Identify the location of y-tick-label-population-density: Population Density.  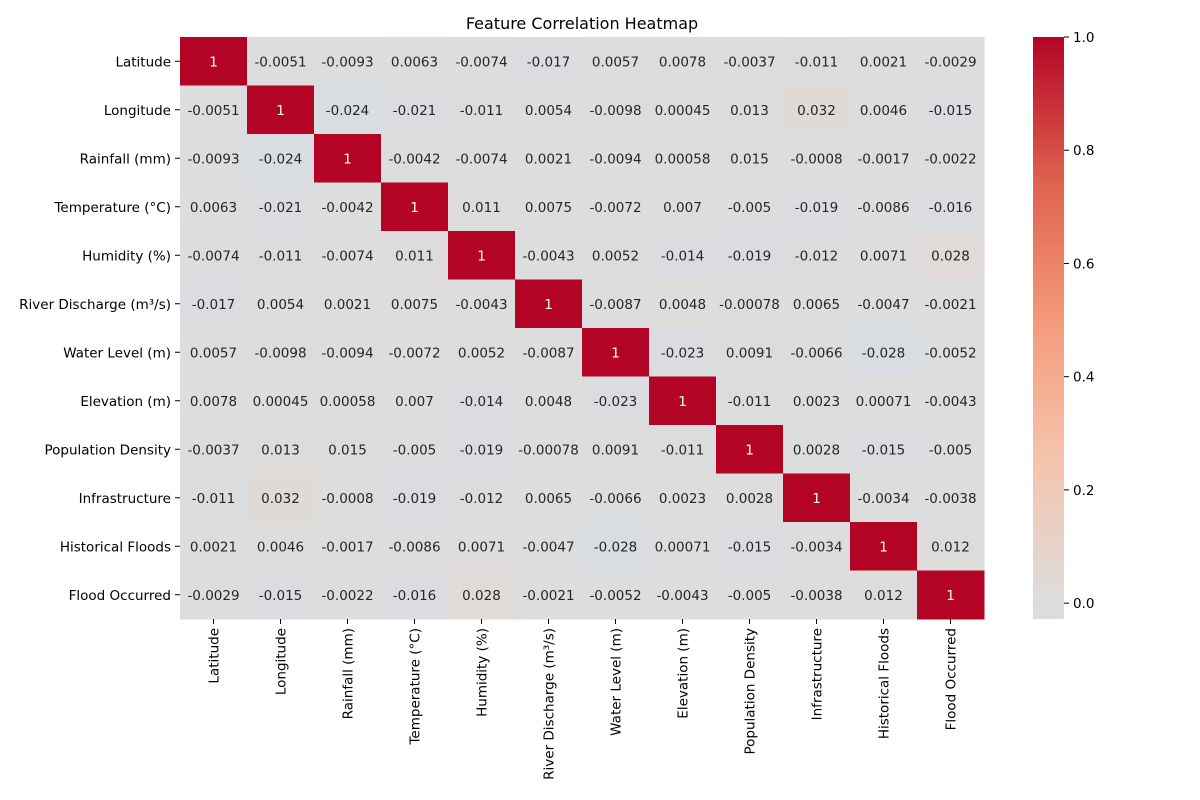
(107, 450).